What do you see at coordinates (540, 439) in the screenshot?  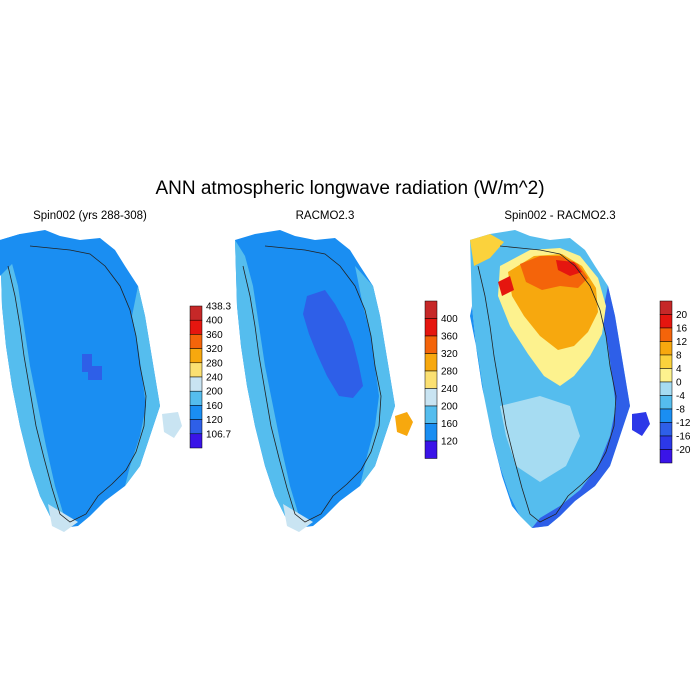 I see `region-south-light` at bounding box center [540, 439].